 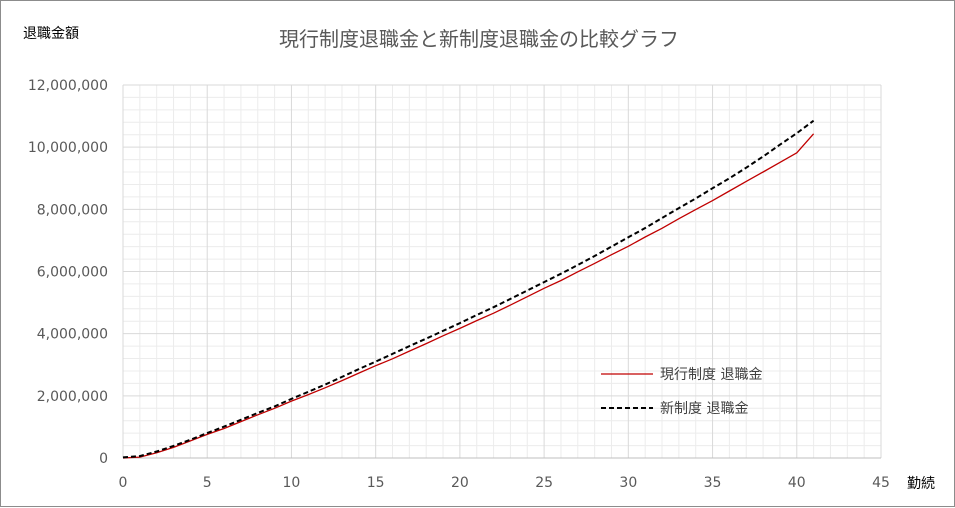 What do you see at coordinates (711, 375) in the screenshot?
I see `legend-label-current: 現行制度 退職金` at bounding box center [711, 375].